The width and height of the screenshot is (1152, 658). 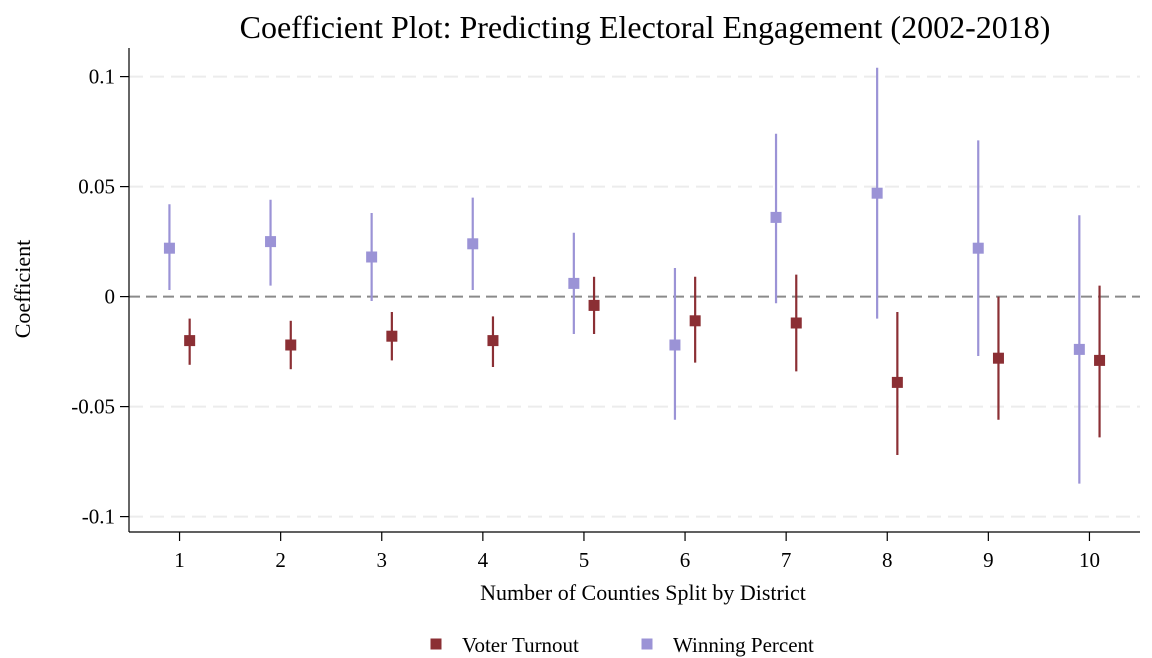 I want to click on y-axis-ticks: 0.1 0.05 0 -0.05 -0.1, so click(x=100, y=297).